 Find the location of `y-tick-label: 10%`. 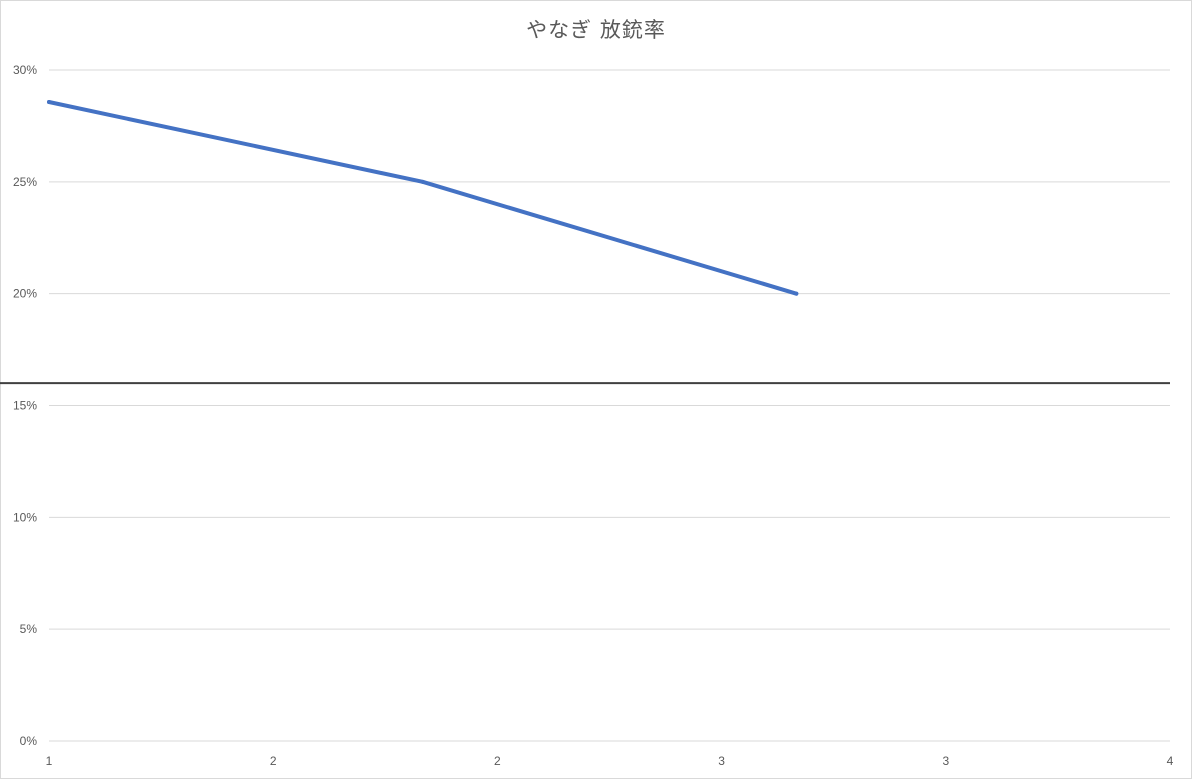

y-tick-label: 10% is located at coordinates (25, 517).